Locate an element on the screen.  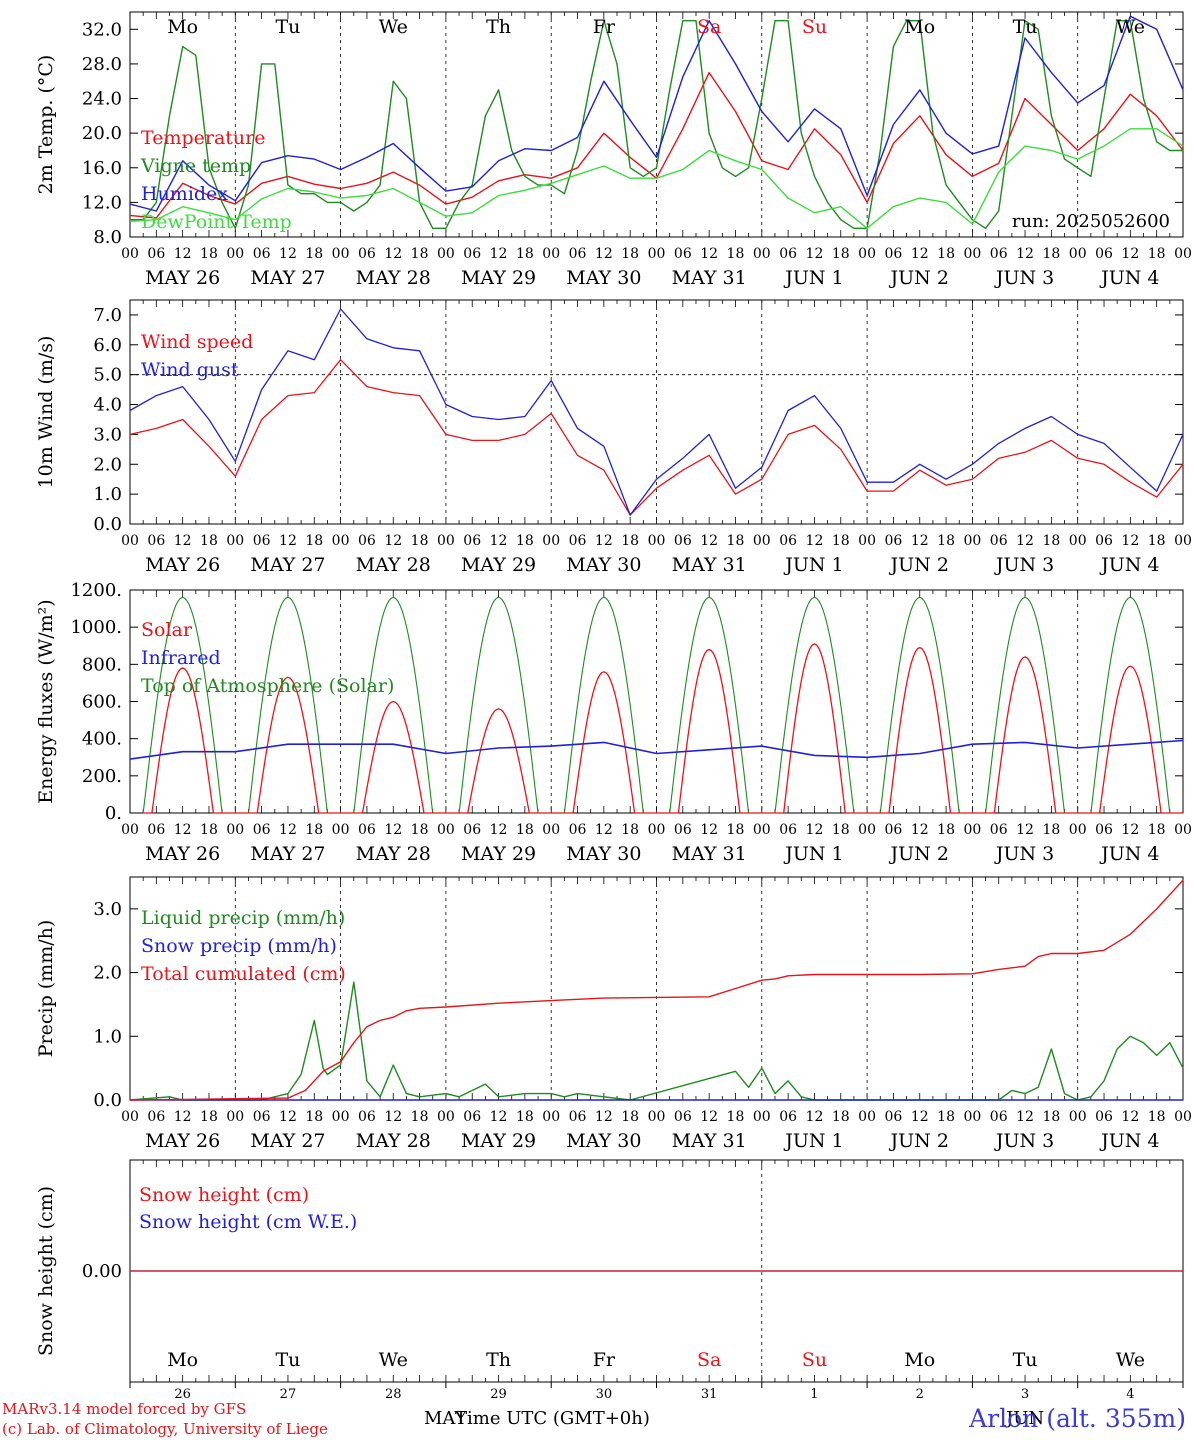
legend-solar: Solar is located at coordinates (167, 630).